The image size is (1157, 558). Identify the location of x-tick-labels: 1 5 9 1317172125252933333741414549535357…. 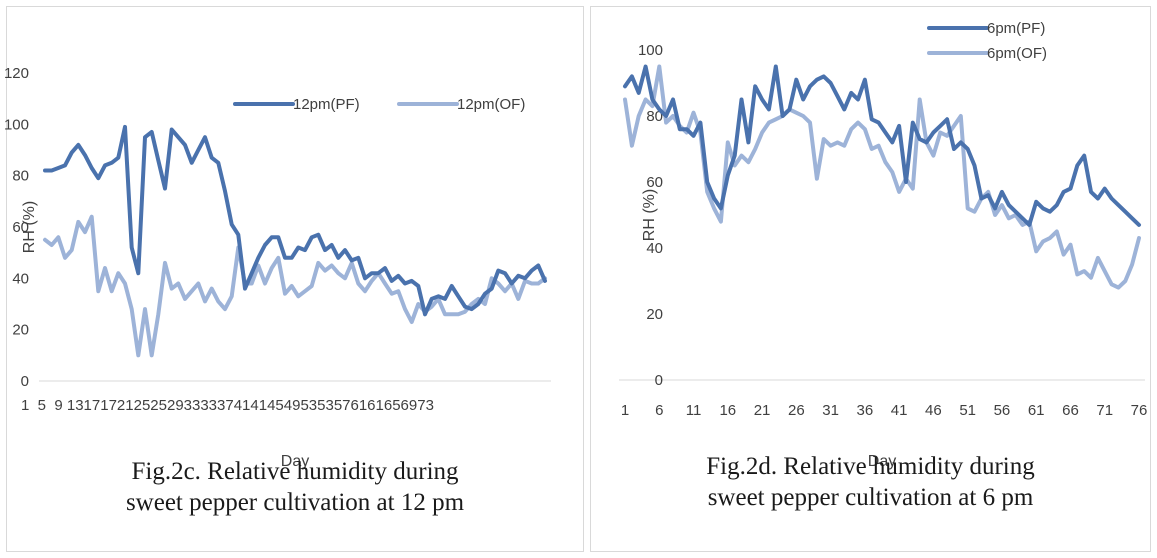
(227, 405).